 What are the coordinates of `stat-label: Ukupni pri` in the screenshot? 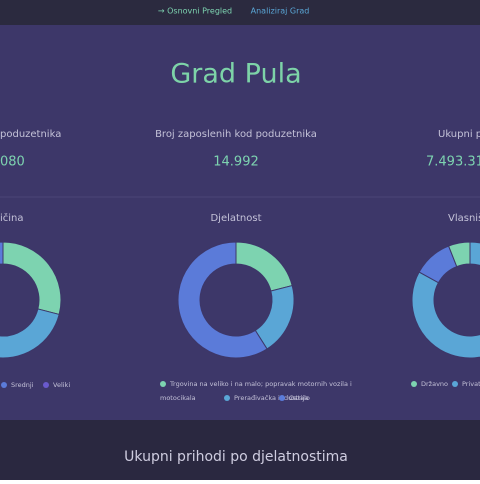 It's located at (459, 134).